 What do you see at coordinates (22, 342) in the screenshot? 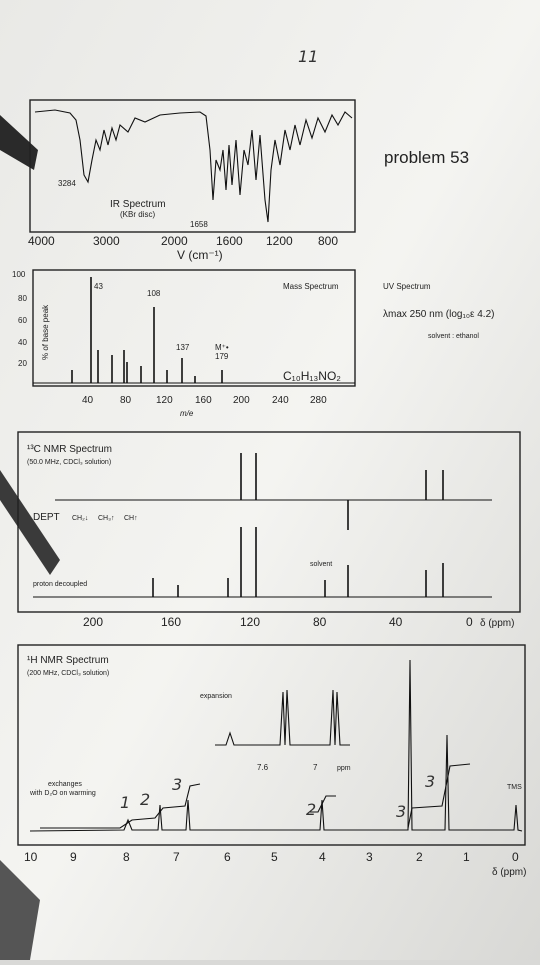
I see `mass-y-tick: 40` at bounding box center [22, 342].